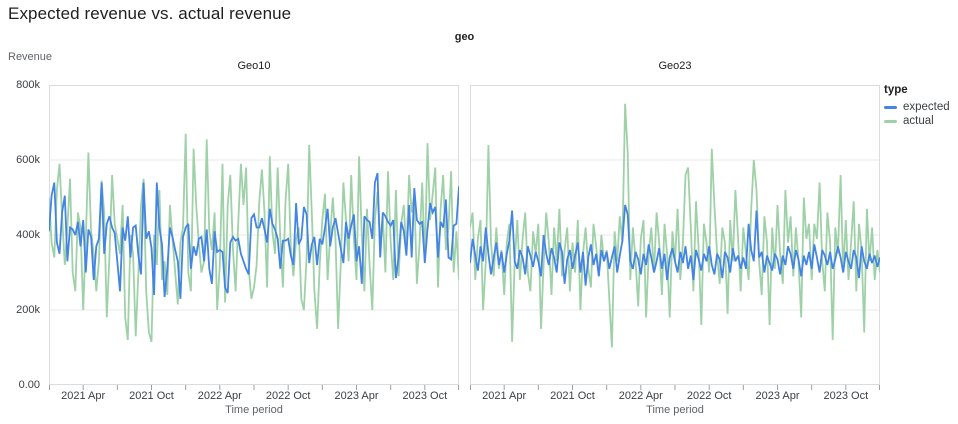 The width and height of the screenshot is (958, 424). I want to click on y-tick-label: 400k, so click(28, 235).